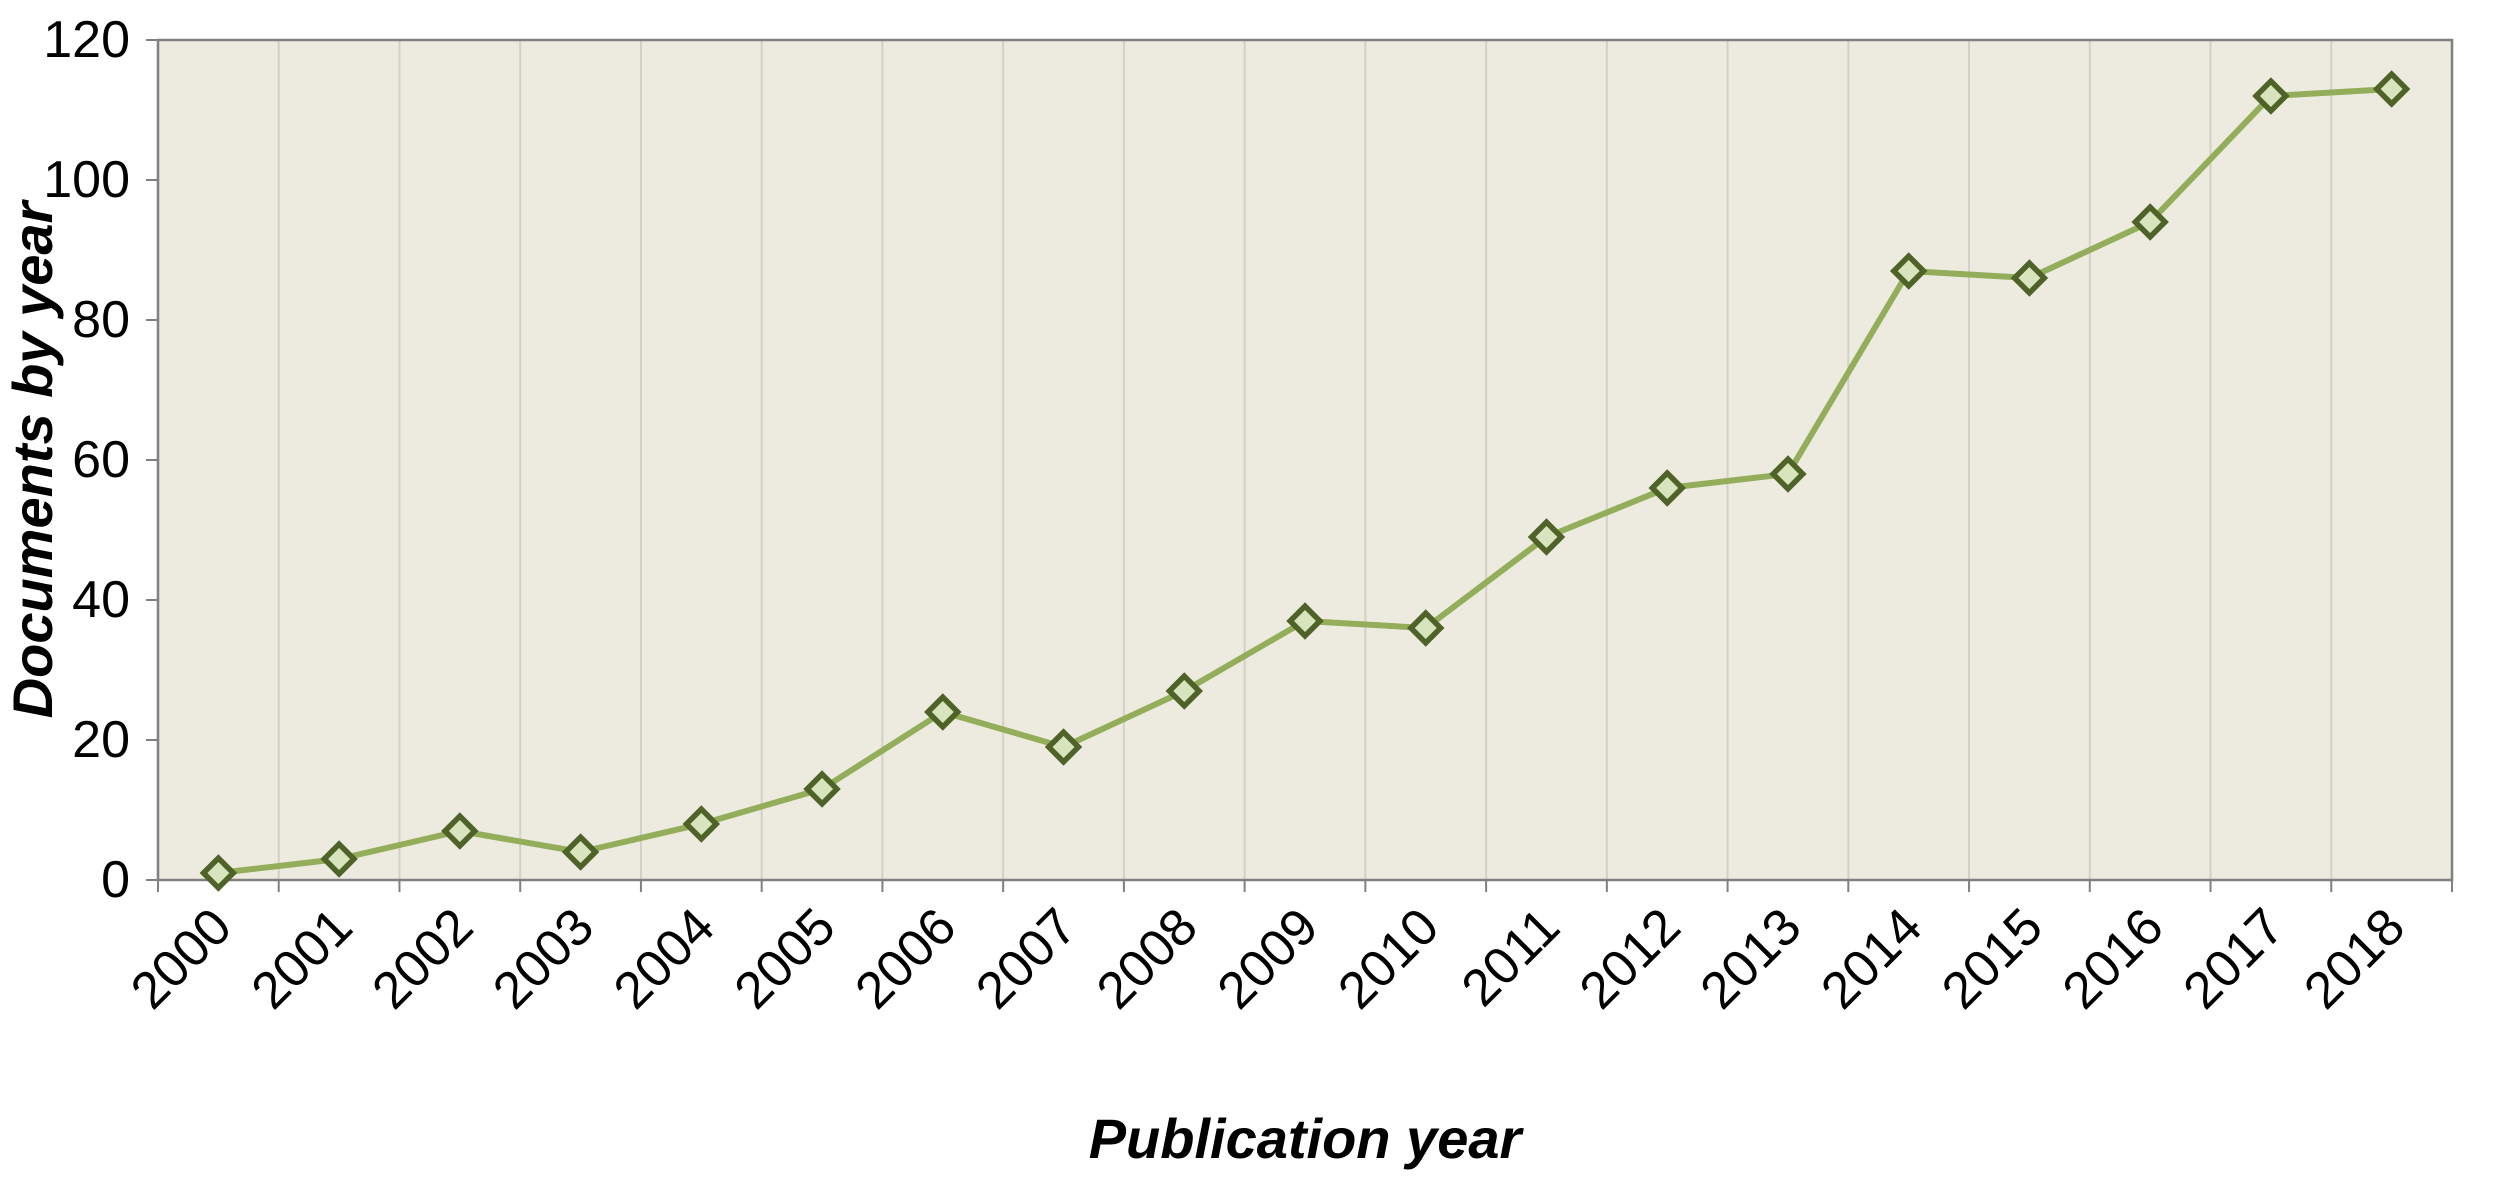  Describe the element at coordinates (32, 458) in the screenshot. I see `y-axis-title: Documents by year` at that location.